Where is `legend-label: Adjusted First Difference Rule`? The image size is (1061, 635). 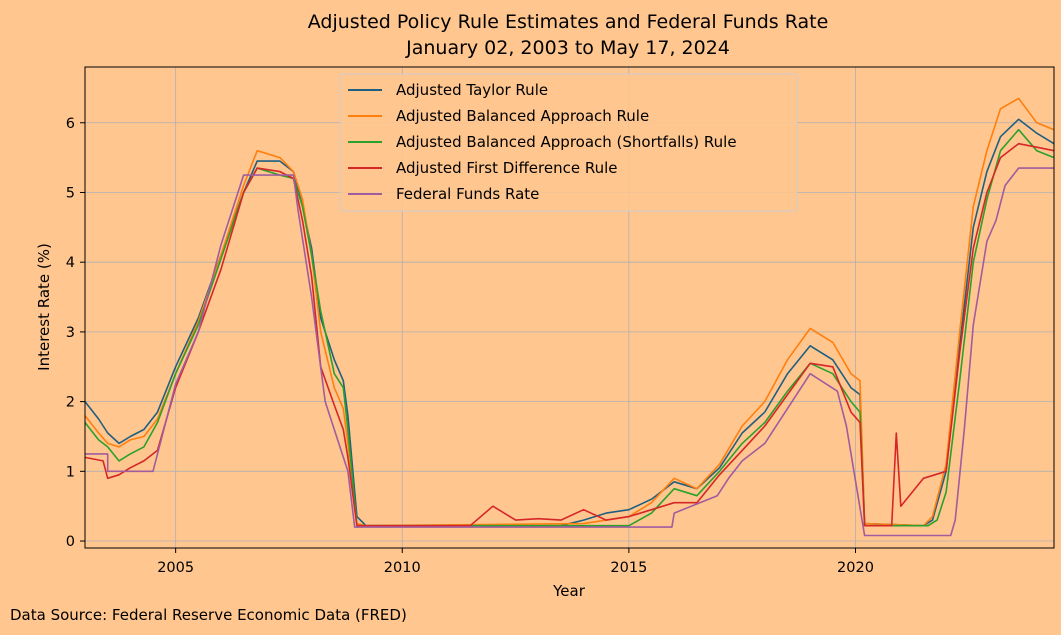
legend-label: Adjusted First Difference Rule is located at coordinates (507, 168).